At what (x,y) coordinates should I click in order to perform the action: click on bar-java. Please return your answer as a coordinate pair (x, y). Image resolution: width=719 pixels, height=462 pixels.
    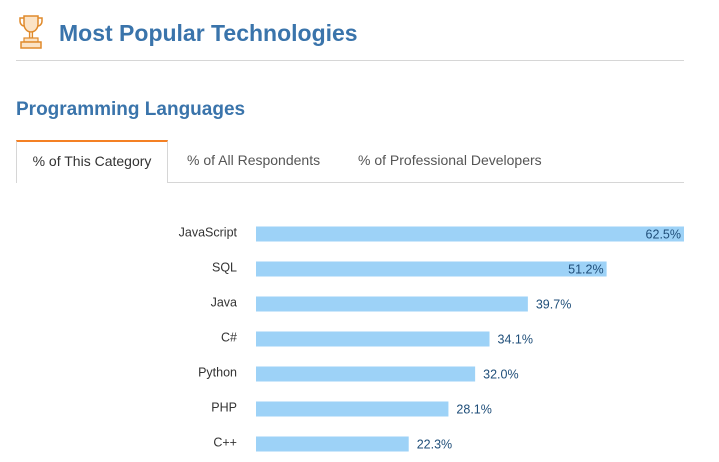
    Looking at the image, I should click on (392, 304).